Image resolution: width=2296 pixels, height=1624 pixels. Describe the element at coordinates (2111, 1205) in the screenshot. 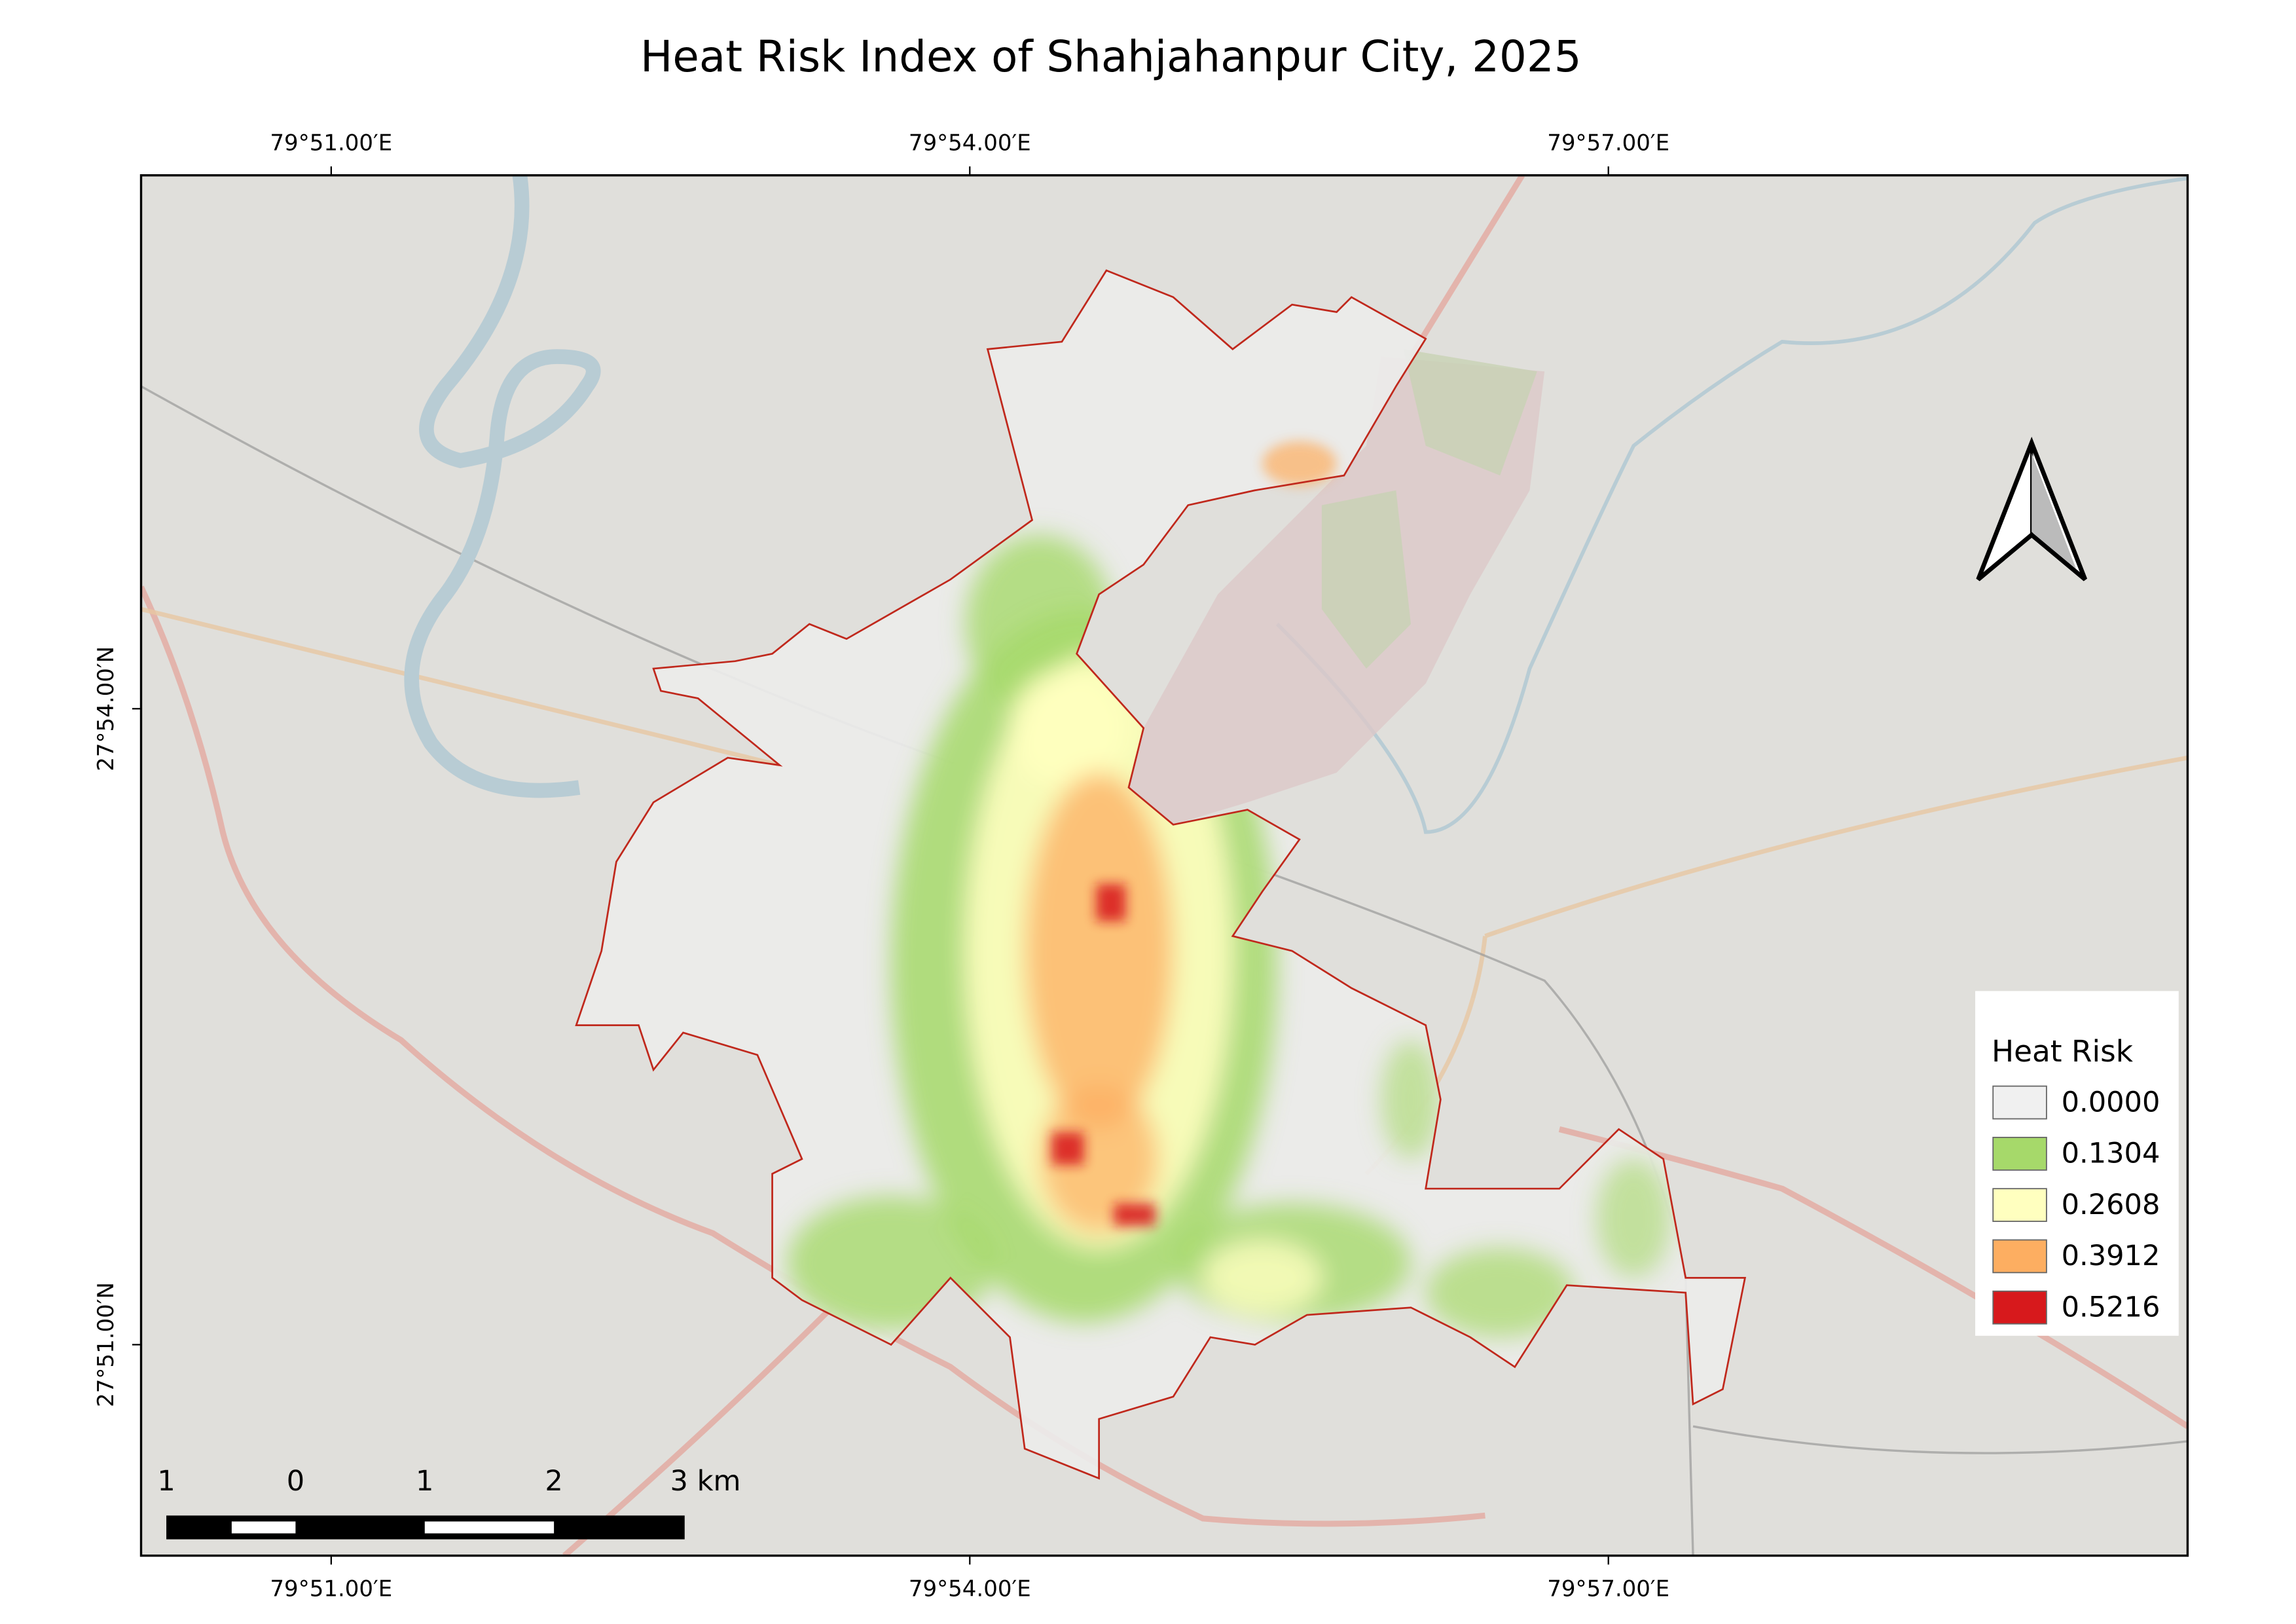

I see `legend-label: 0.2608` at that location.